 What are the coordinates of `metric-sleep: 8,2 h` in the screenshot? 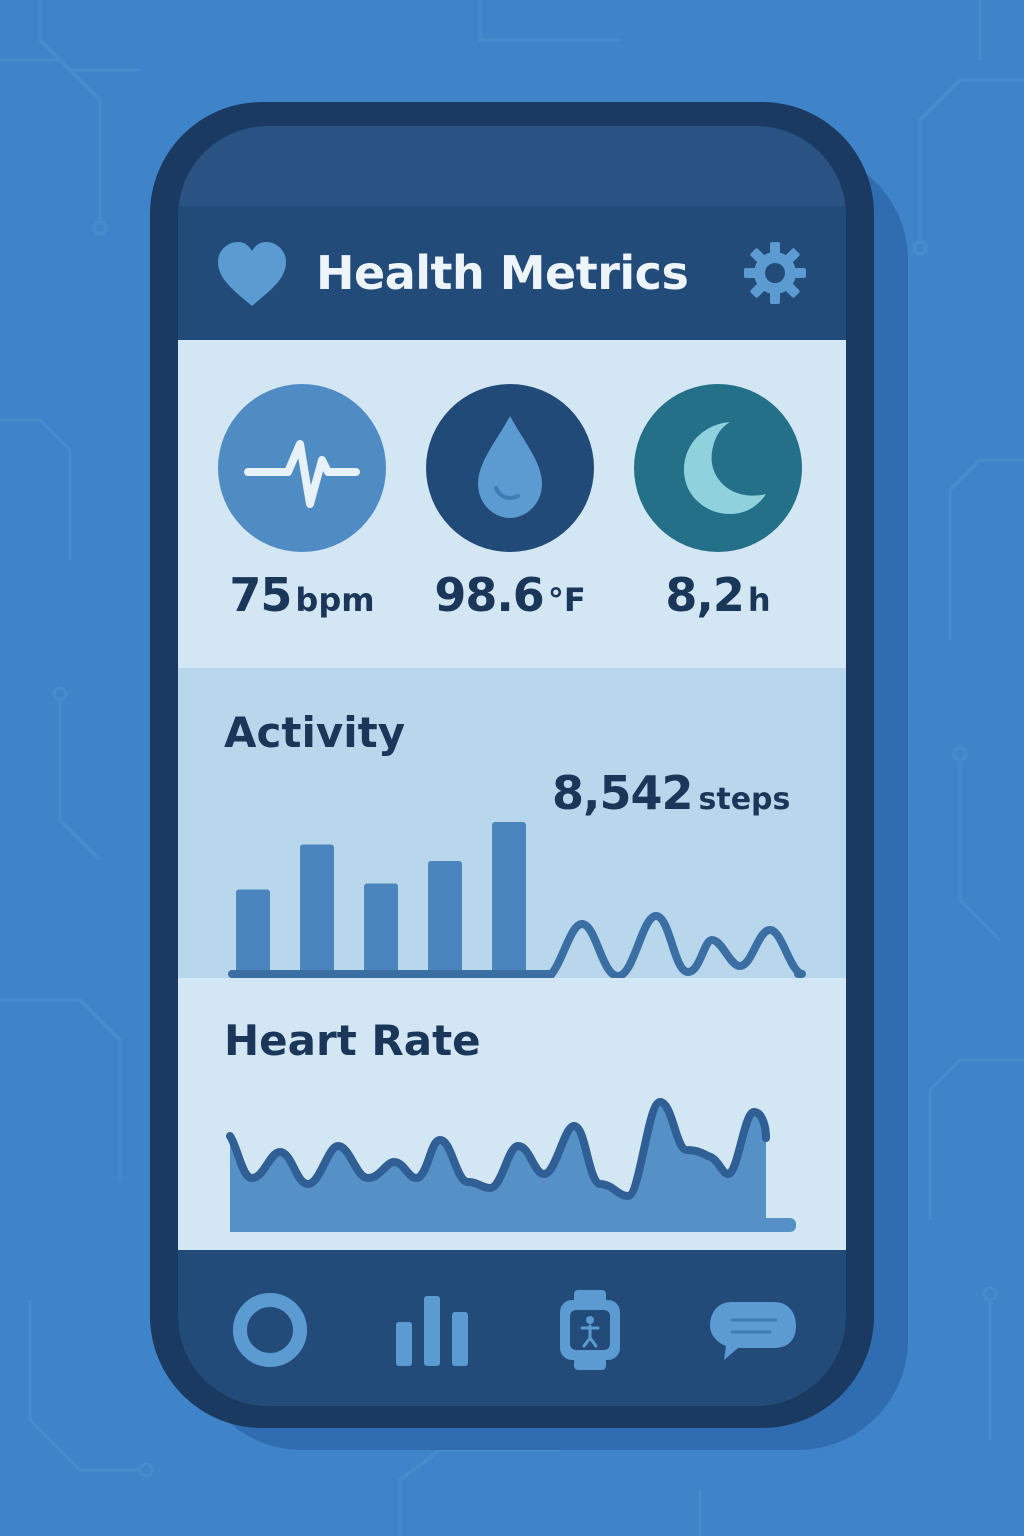 It's located at (718, 503).